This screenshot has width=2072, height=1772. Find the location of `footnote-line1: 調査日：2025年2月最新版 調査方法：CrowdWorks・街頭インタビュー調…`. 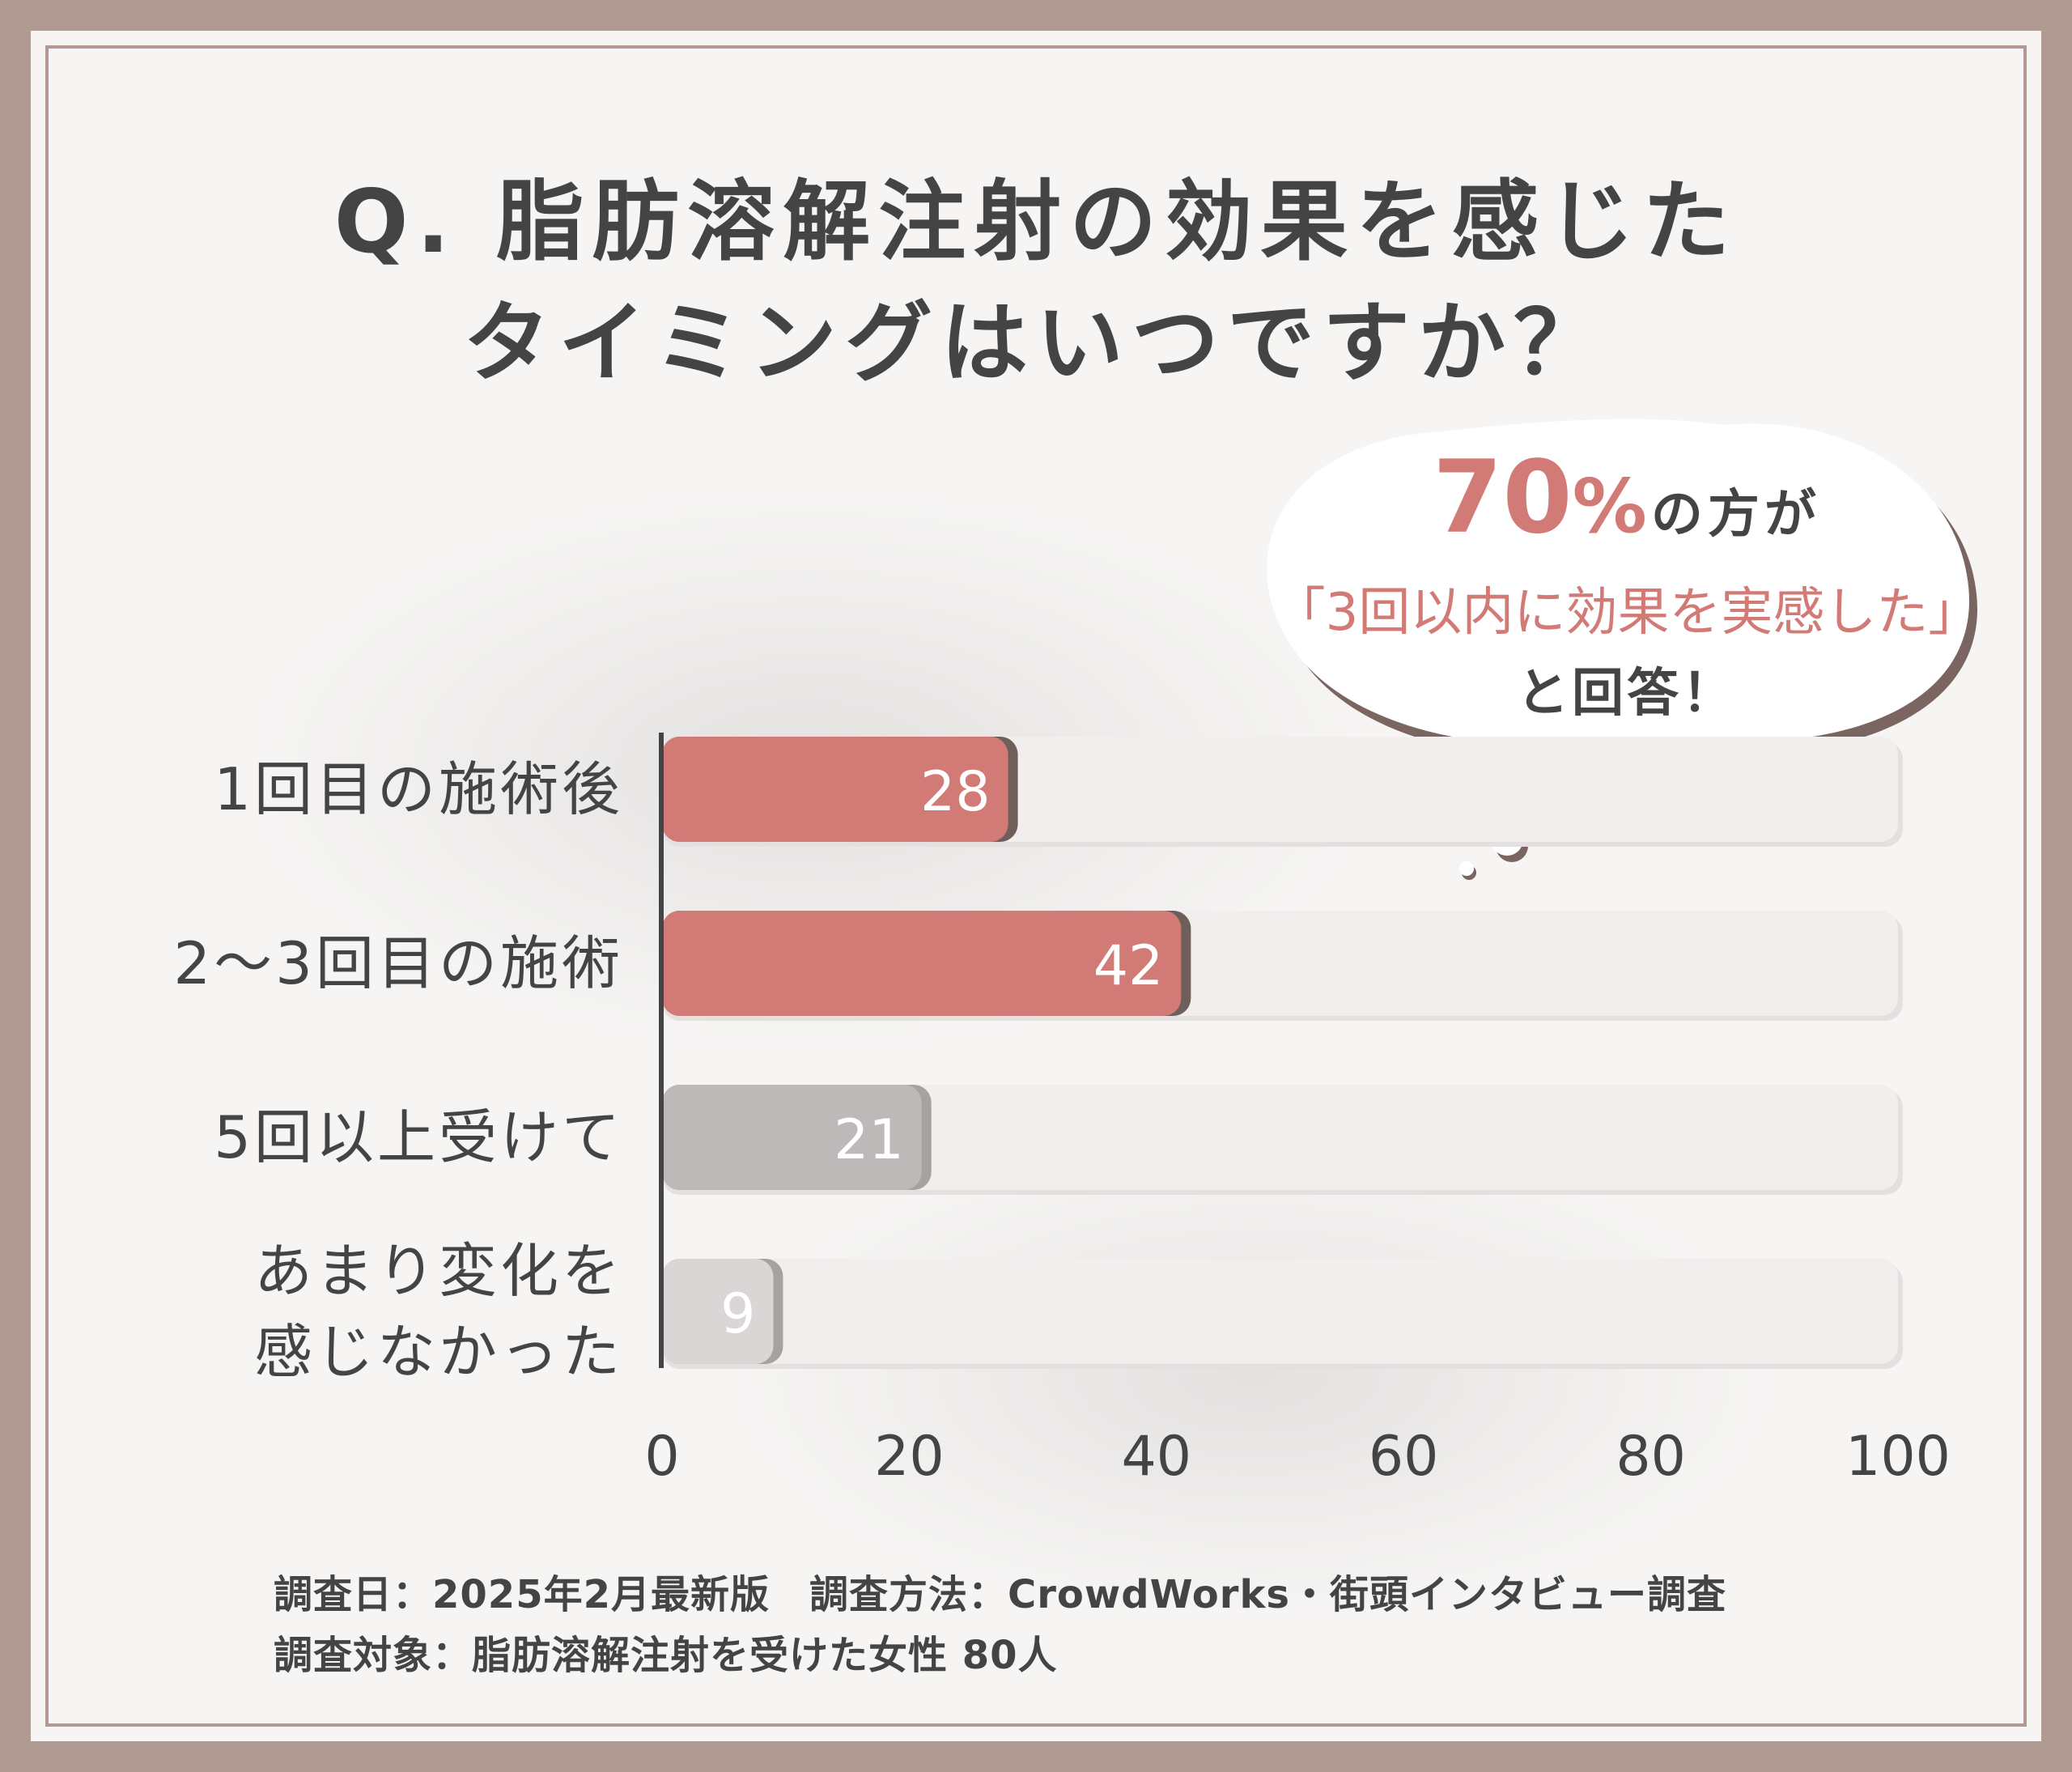

footnote-line1: 調査日：2025年2月最新版 調査方法：CrowdWorks・街頭インタビュー調… is located at coordinates (1000, 1595).